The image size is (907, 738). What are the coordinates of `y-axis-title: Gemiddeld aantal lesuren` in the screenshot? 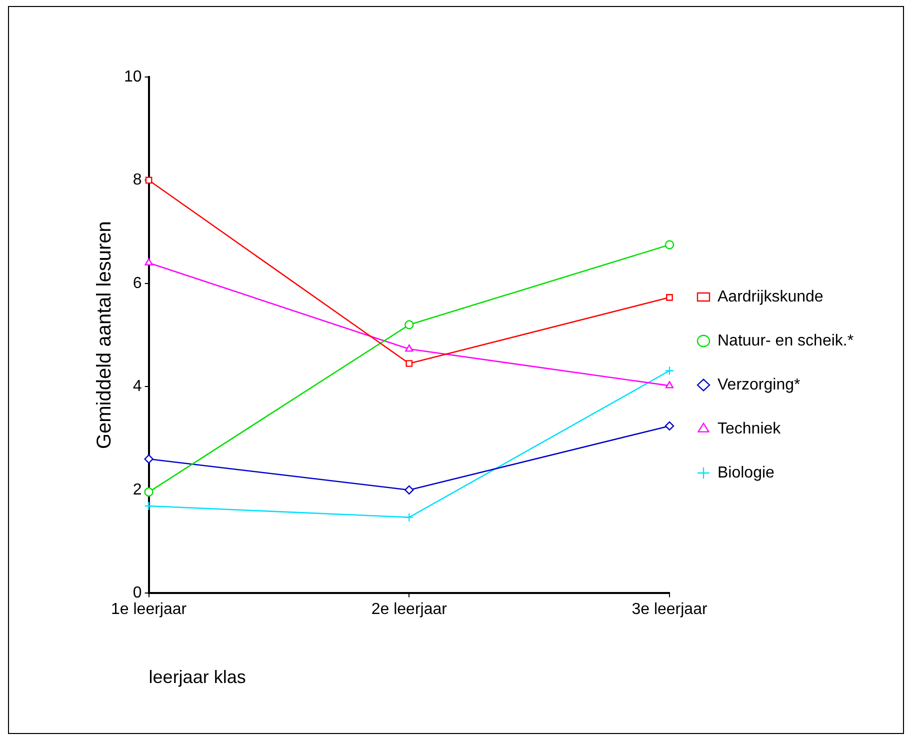 It's located at (105, 335).